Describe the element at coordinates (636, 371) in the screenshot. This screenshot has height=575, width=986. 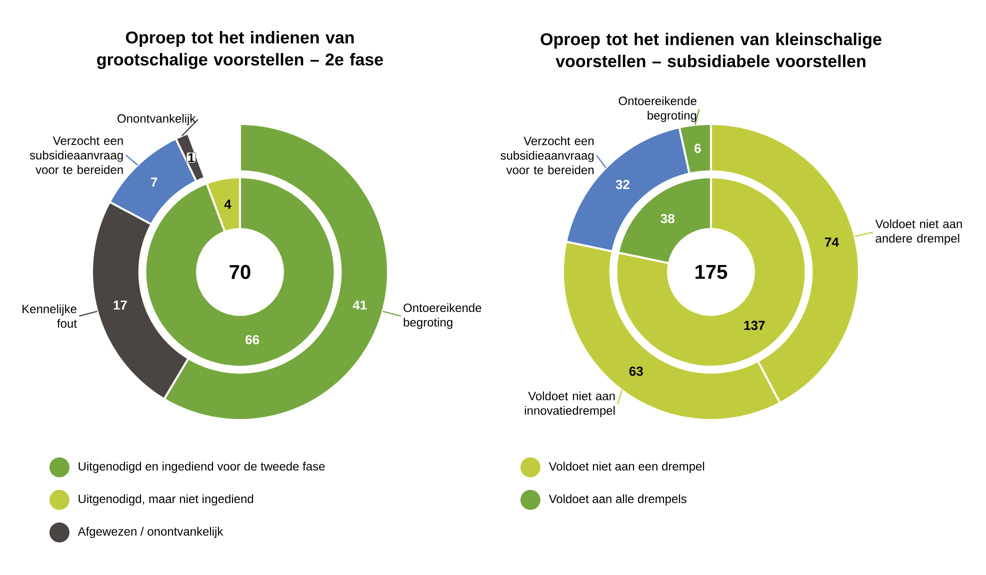
I see `data-label: 63` at that location.